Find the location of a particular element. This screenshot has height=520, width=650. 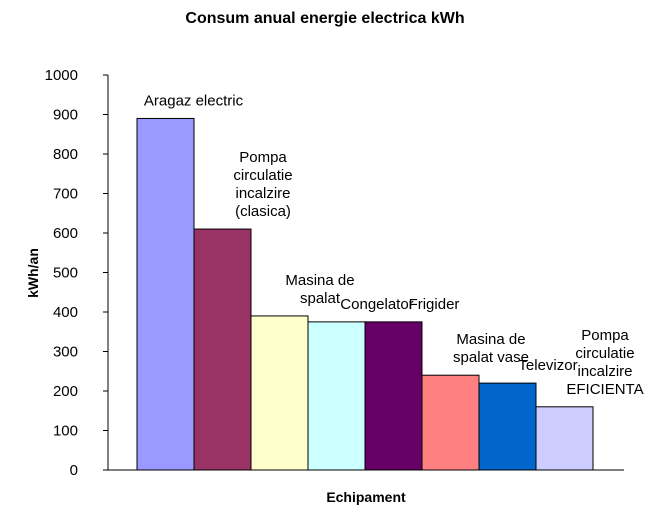

bar-label-line: spalat is located at coordinates (320, 298).